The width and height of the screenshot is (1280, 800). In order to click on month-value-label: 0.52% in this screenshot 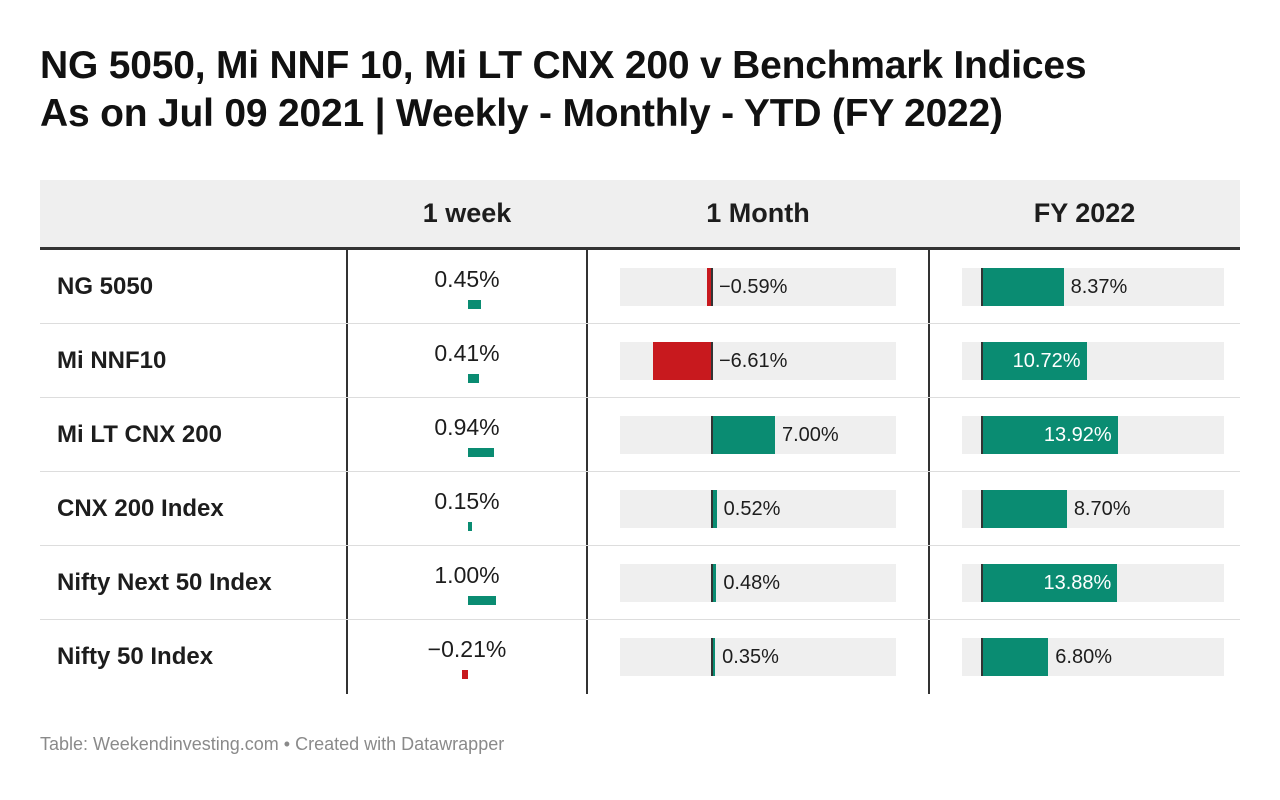, I will do `click(752, 509)`.